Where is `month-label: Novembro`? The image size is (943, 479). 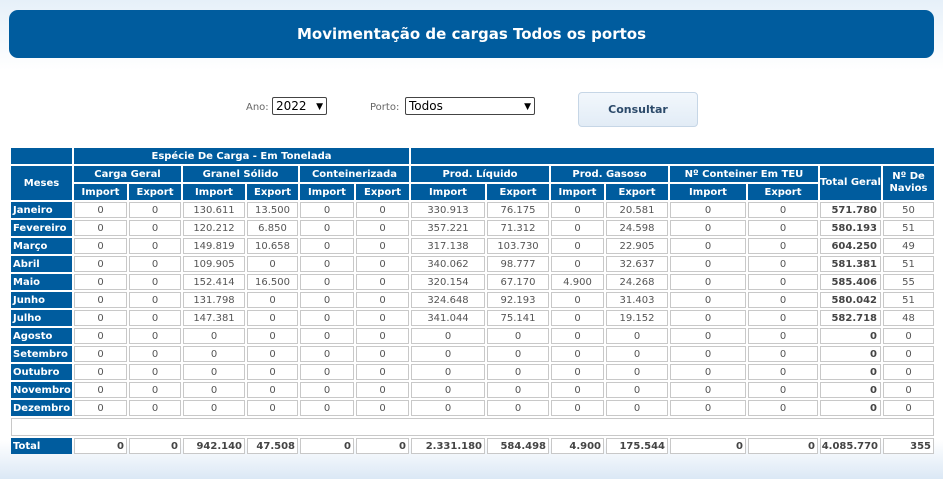 month-label: Novembro is located at coordinates (41, 390).